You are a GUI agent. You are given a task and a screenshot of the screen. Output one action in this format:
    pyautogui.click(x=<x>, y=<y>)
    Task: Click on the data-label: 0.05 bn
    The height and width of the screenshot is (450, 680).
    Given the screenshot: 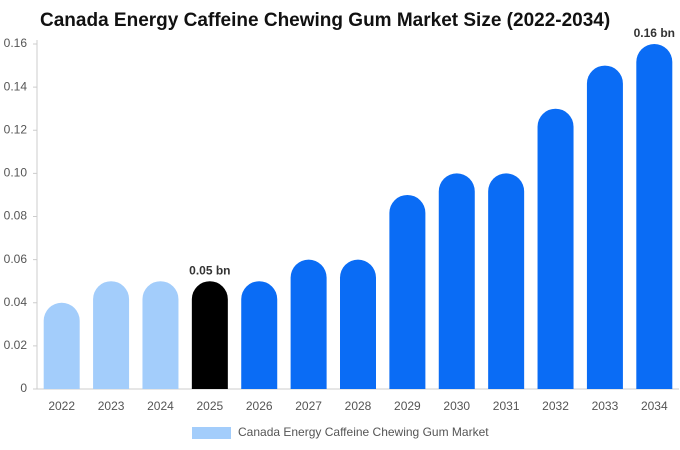 What is the action you would take?
    pyautogui.click(x=209, y=270)
    